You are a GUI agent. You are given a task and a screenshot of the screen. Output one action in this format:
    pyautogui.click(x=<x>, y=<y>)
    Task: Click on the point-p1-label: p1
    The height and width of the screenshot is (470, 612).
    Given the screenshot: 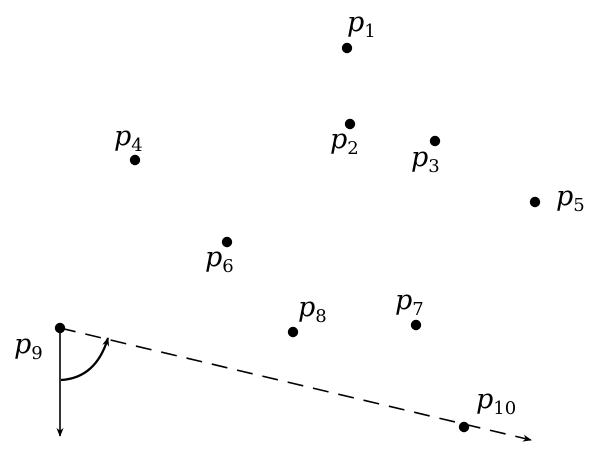 What is the action you would take?
    pyautogui.click(x=361, y=24)
    